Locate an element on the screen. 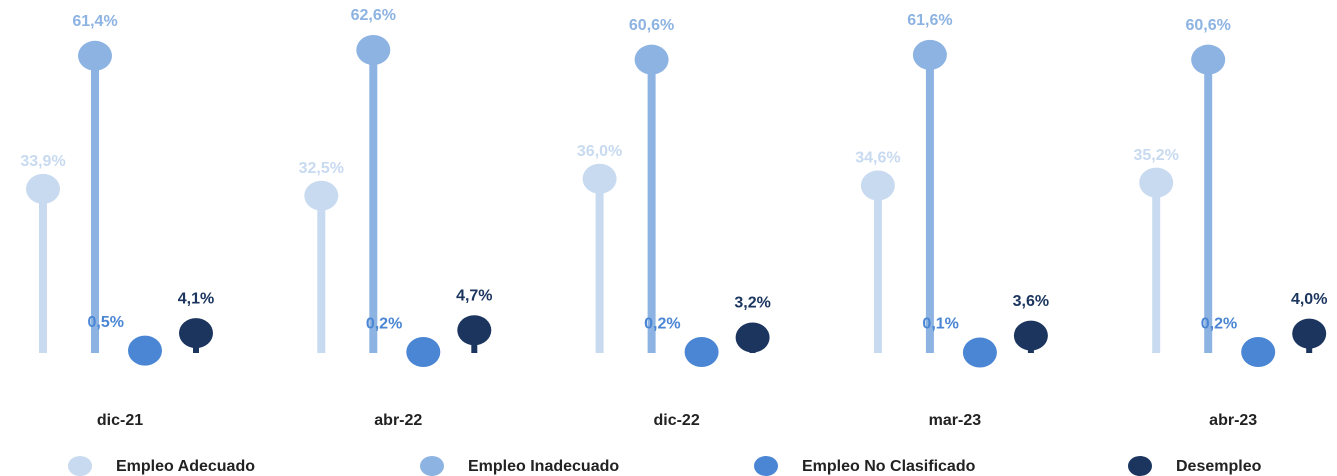  value-label: 33,9% is located at coordinates (42, 161).